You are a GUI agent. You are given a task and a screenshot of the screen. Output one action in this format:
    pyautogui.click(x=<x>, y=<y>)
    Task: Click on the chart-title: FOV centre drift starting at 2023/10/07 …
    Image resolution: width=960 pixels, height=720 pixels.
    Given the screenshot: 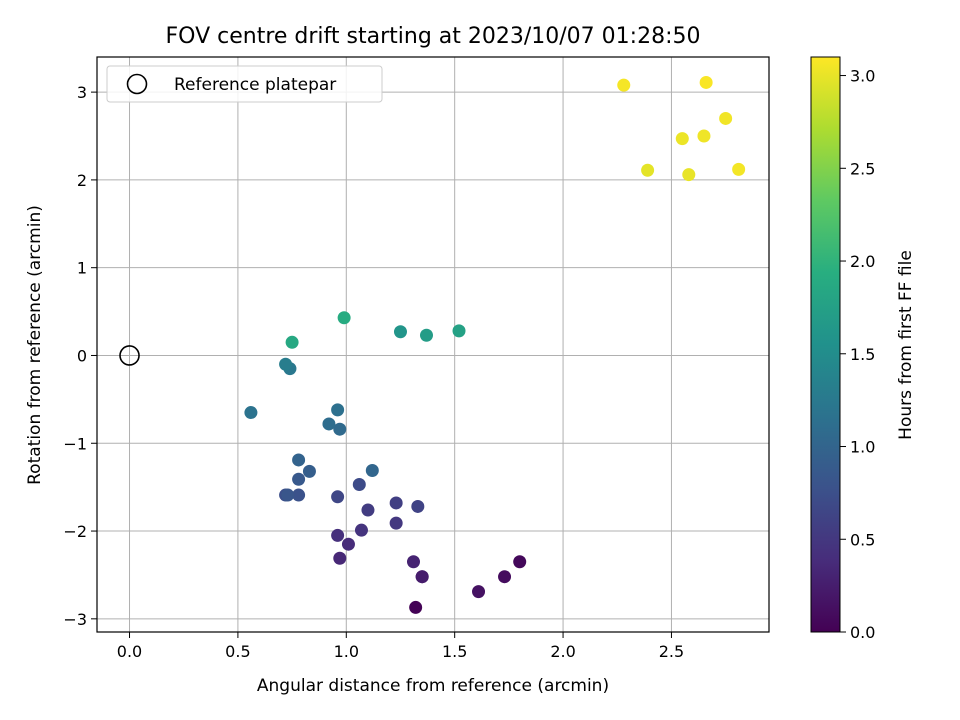 What is the action you would take?
    pyautogui.click(x=433, y=36)
    